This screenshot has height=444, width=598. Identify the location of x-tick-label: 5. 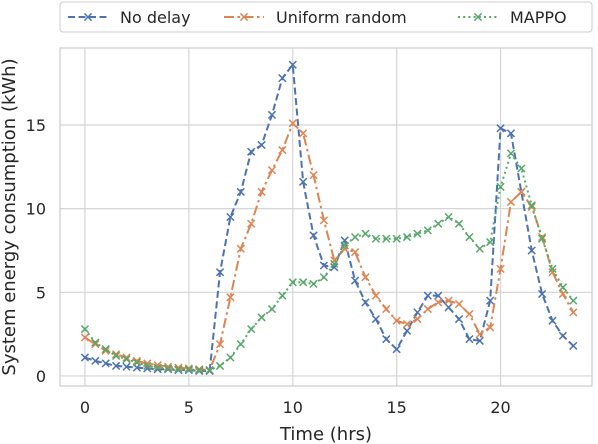
(189, 407).